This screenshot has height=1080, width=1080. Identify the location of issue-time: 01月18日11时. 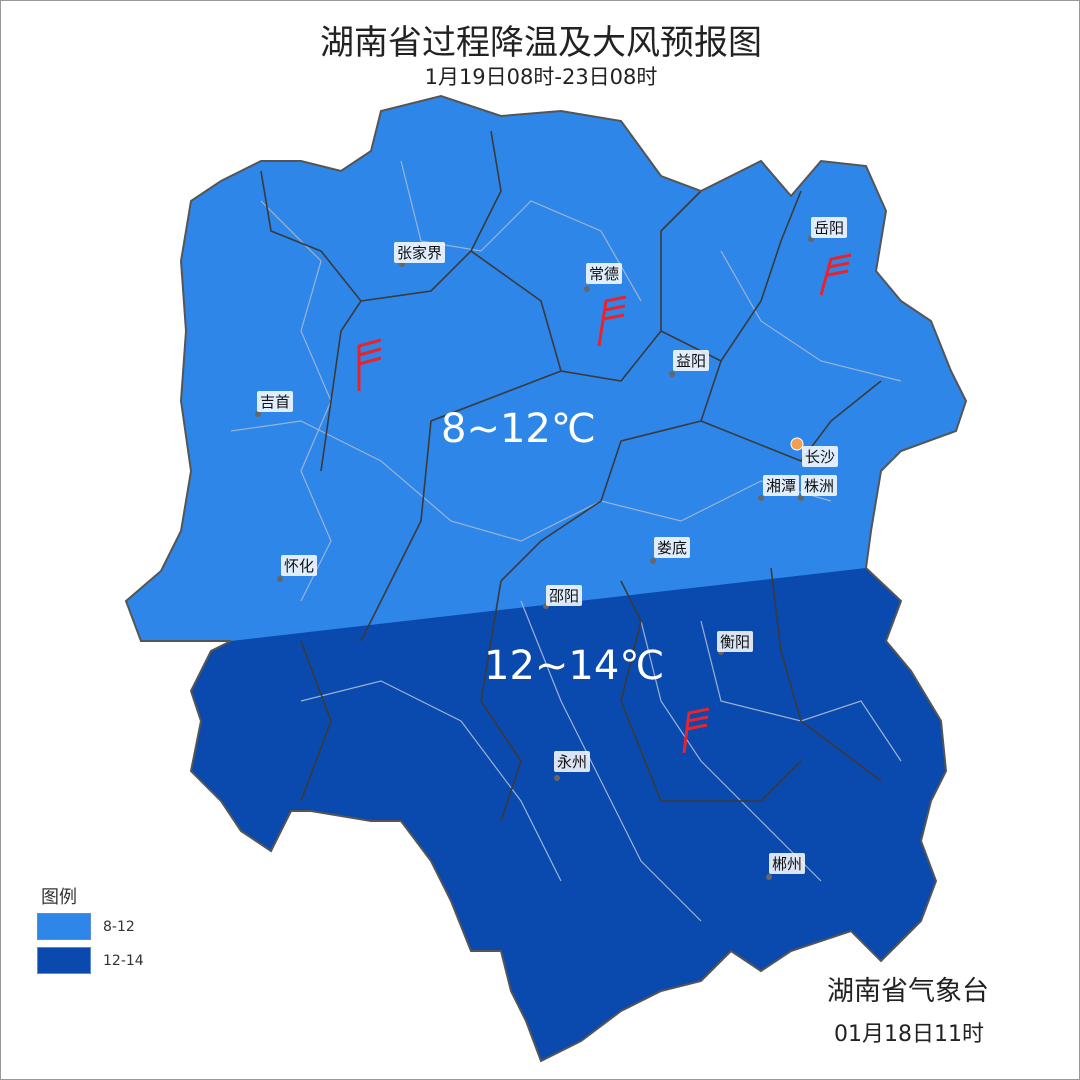
(909, 1034).